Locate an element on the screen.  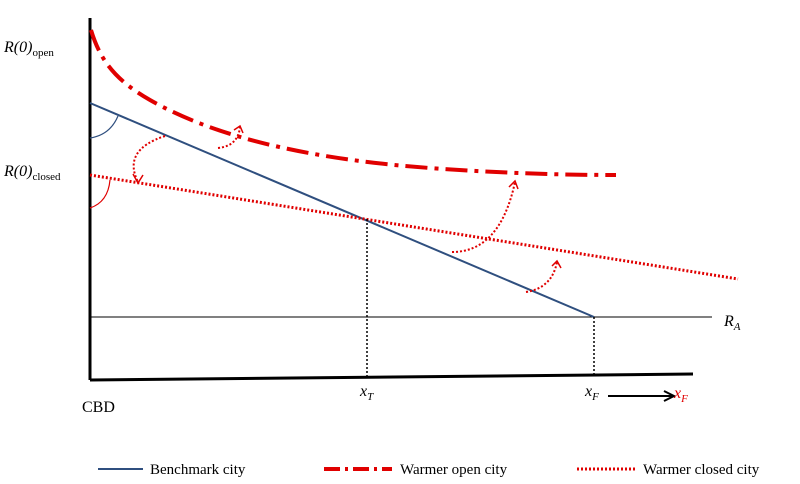
legend-item-benchmark: Benchmark city is located at coordinates (172, 470).